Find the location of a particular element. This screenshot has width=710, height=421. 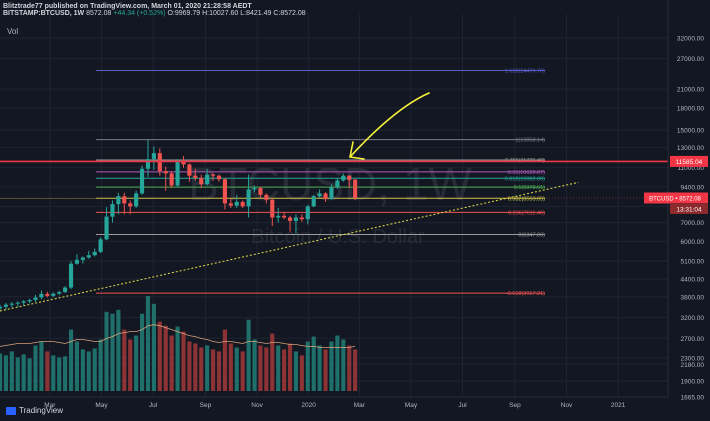

fib-level-label: 1.618(24479.70) is located at coordinates (525, 72).